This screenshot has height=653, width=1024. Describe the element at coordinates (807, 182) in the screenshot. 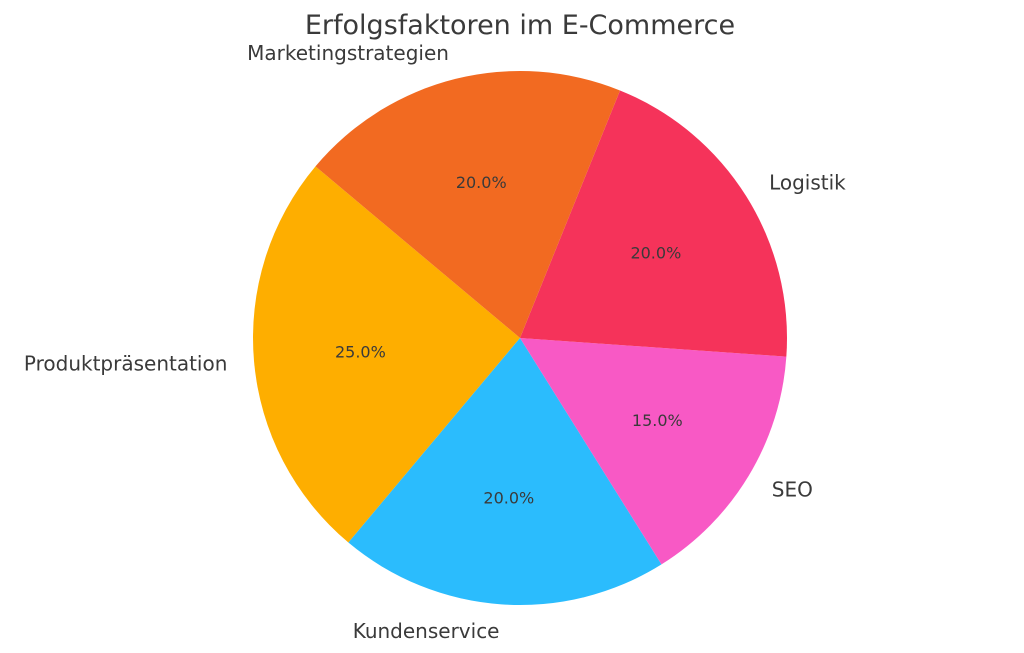

I see `category-label-logistik: Logistik` at that location.